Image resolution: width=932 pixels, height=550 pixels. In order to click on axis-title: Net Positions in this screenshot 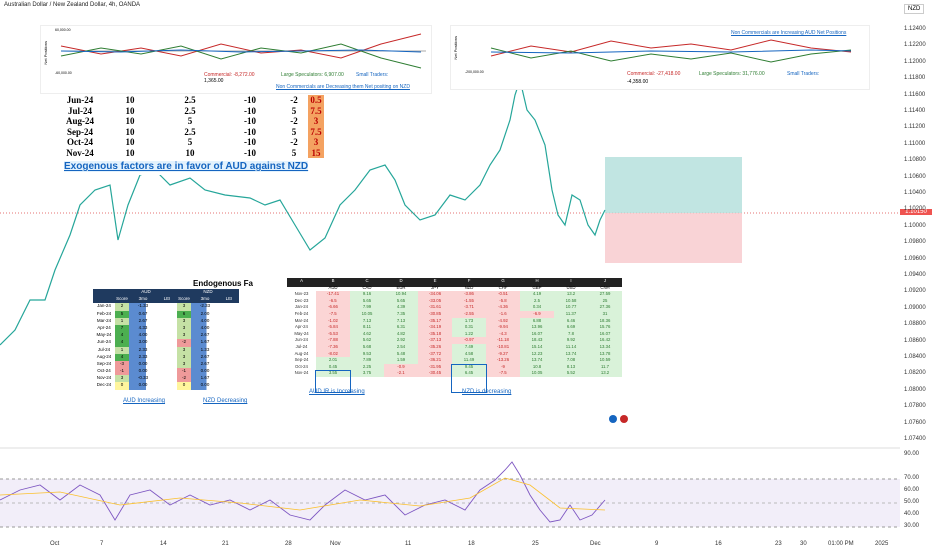, I will do `click(455, 48)`.